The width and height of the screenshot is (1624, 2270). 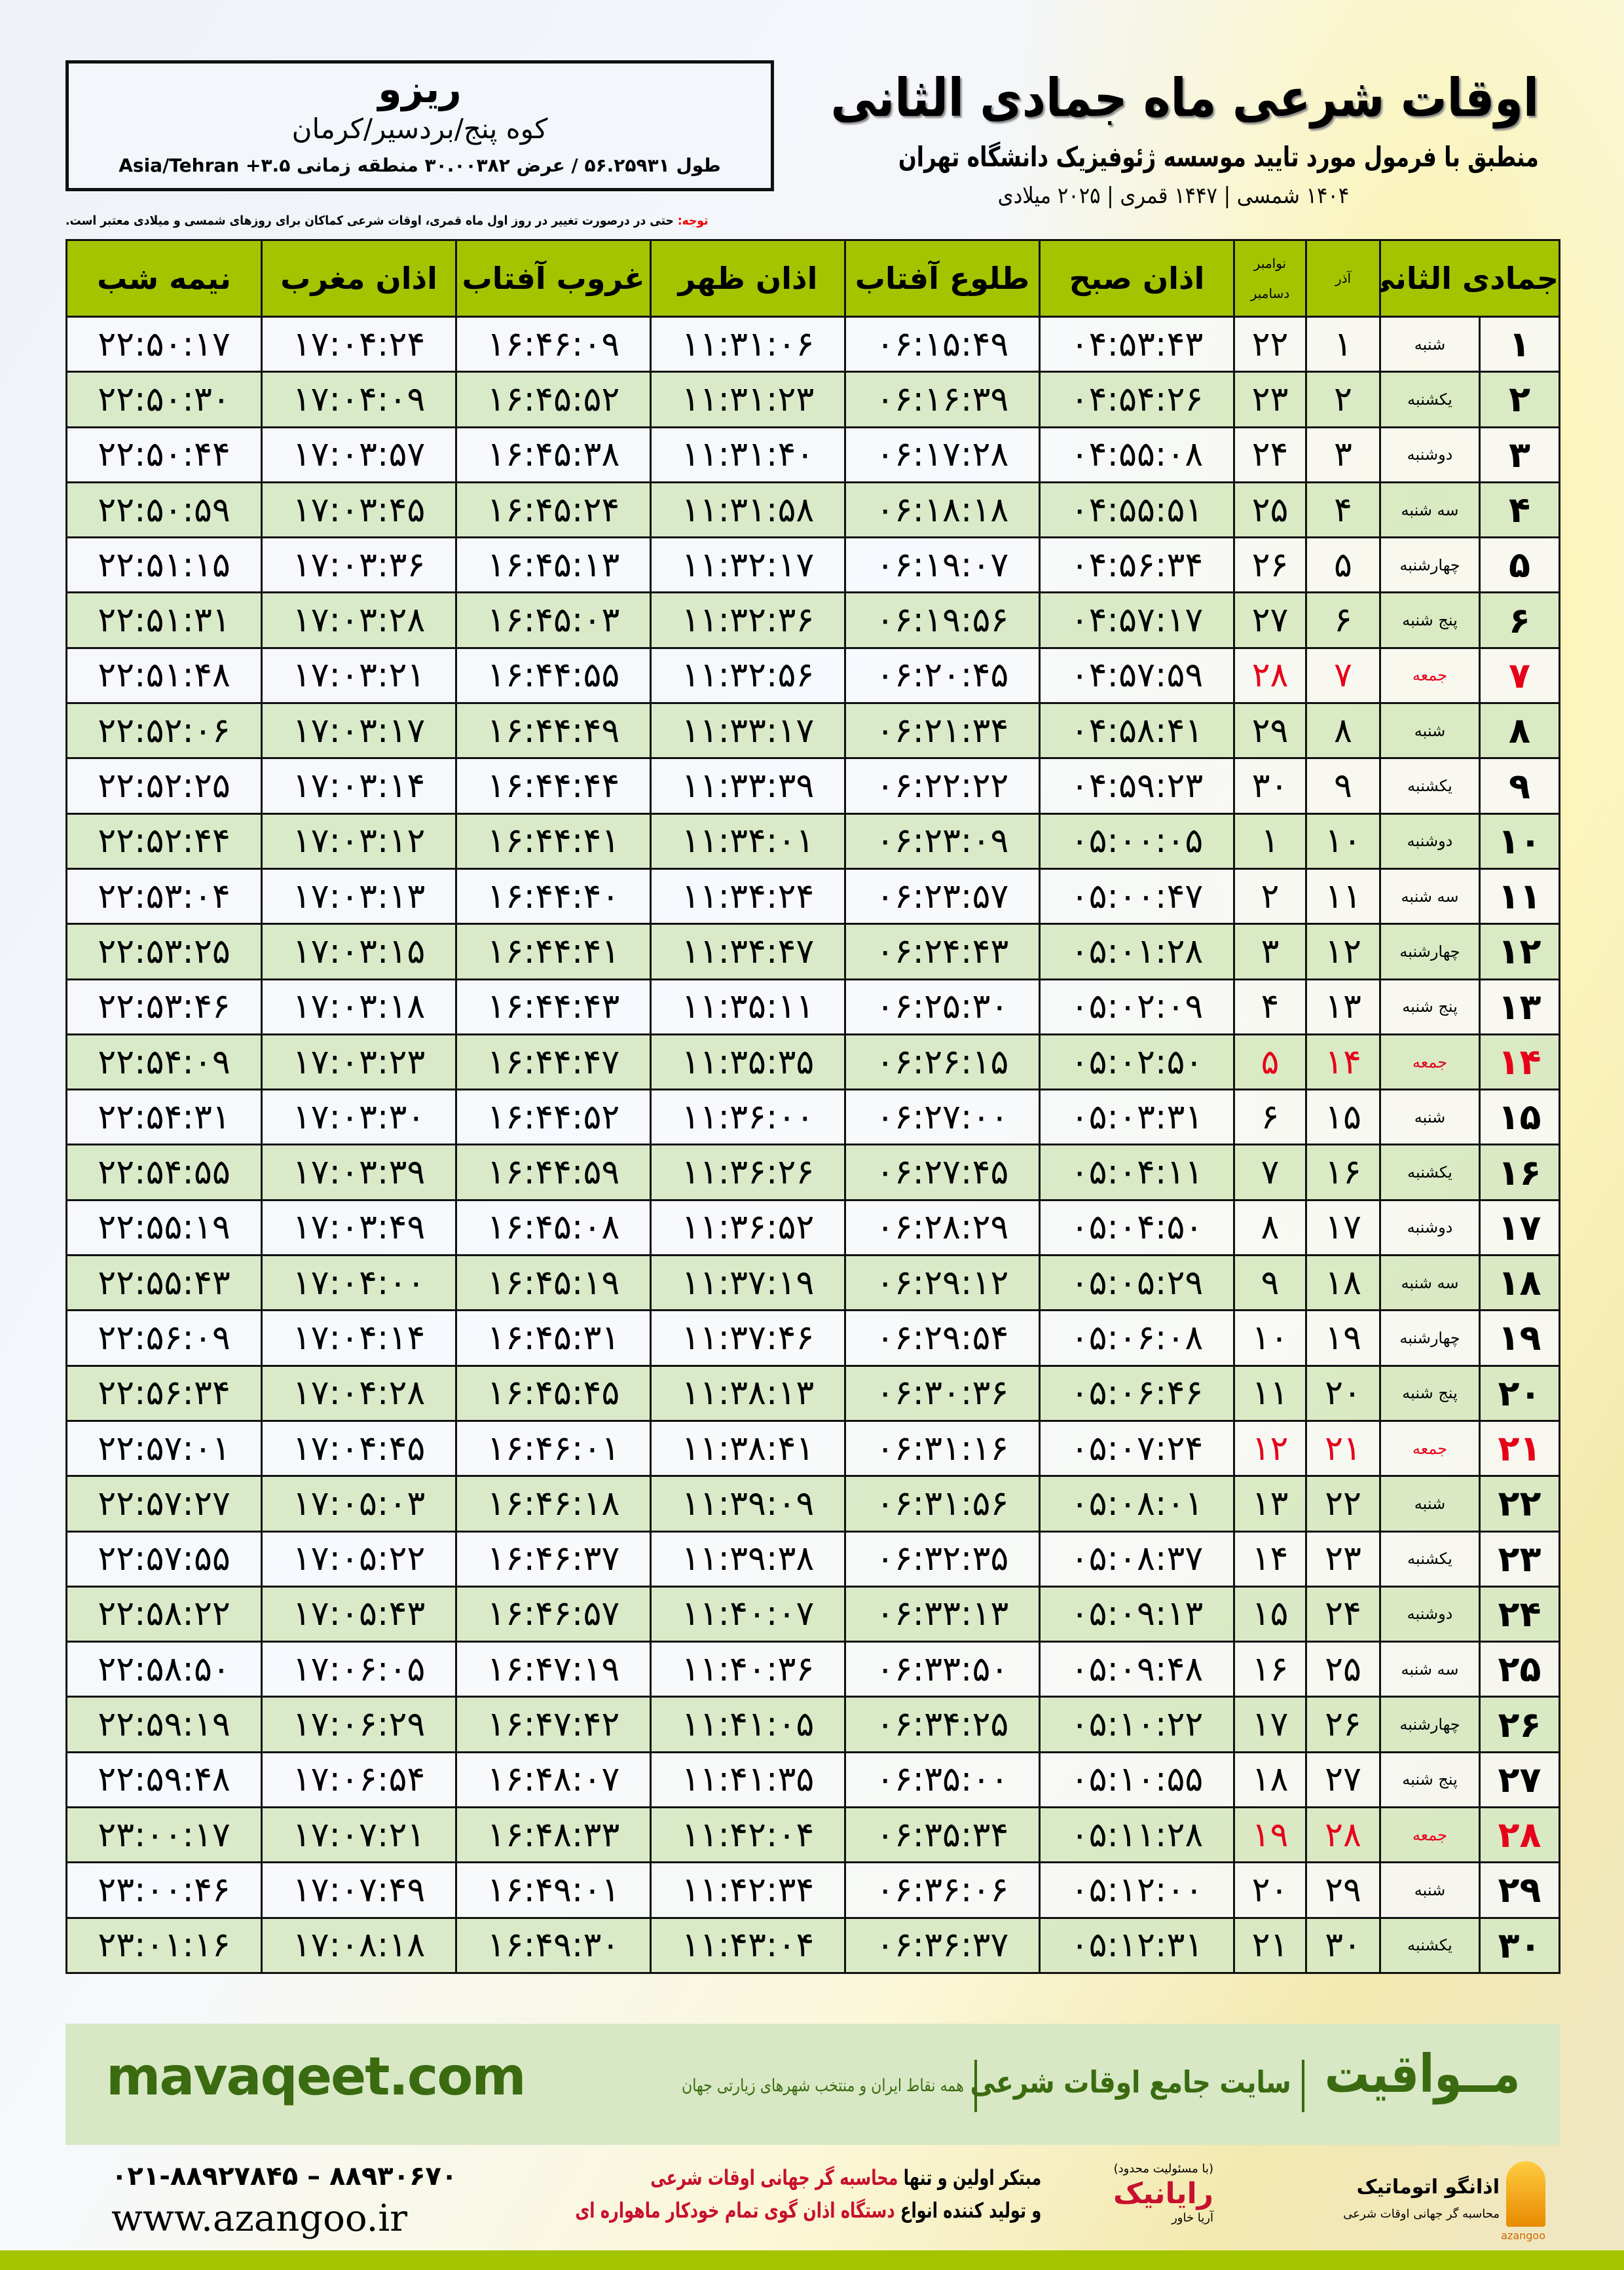 What do you see at coordinates (1429, 620) in the screenshot?
I see `weekday: پنج شنبه` at bounding box center [1429, 620].